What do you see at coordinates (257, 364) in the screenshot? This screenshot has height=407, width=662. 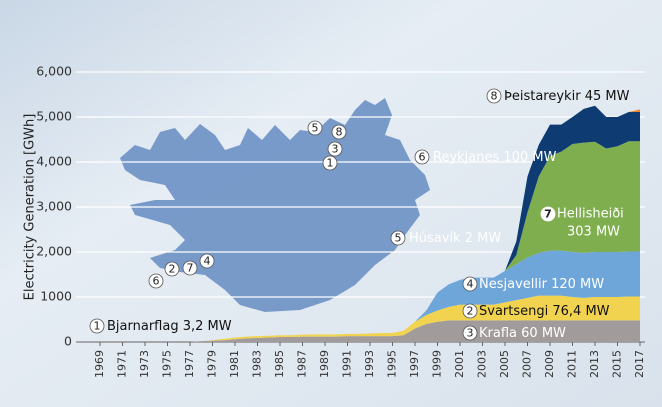 I see `x-tick-label: 1983` at bounding box center [257, 364].